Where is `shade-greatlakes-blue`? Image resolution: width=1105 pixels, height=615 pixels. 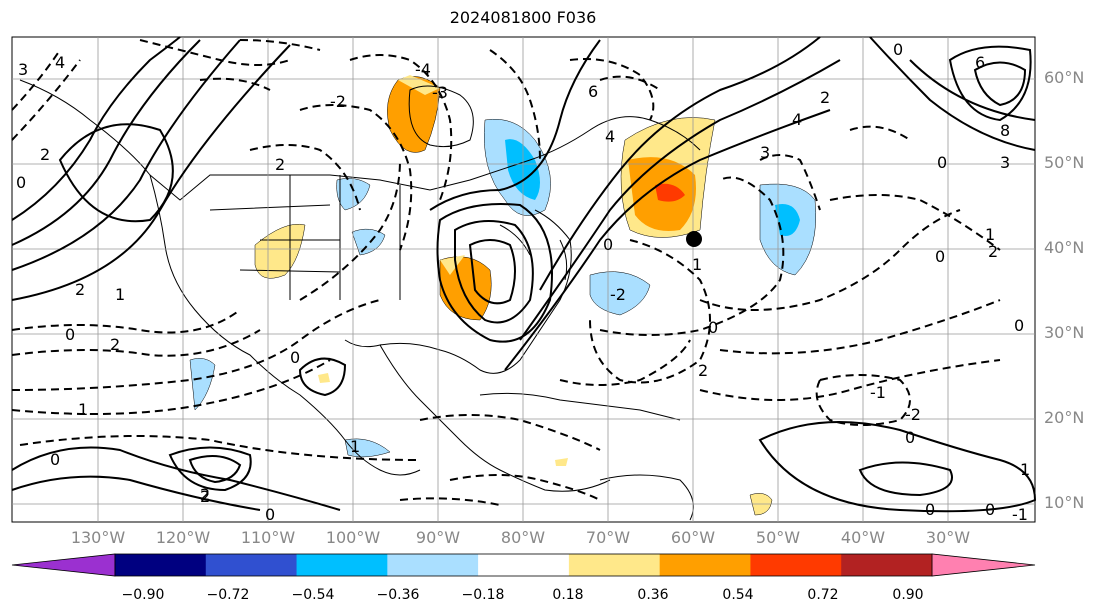 shade-greatlakes-blue is located at coordinates (522, 169).